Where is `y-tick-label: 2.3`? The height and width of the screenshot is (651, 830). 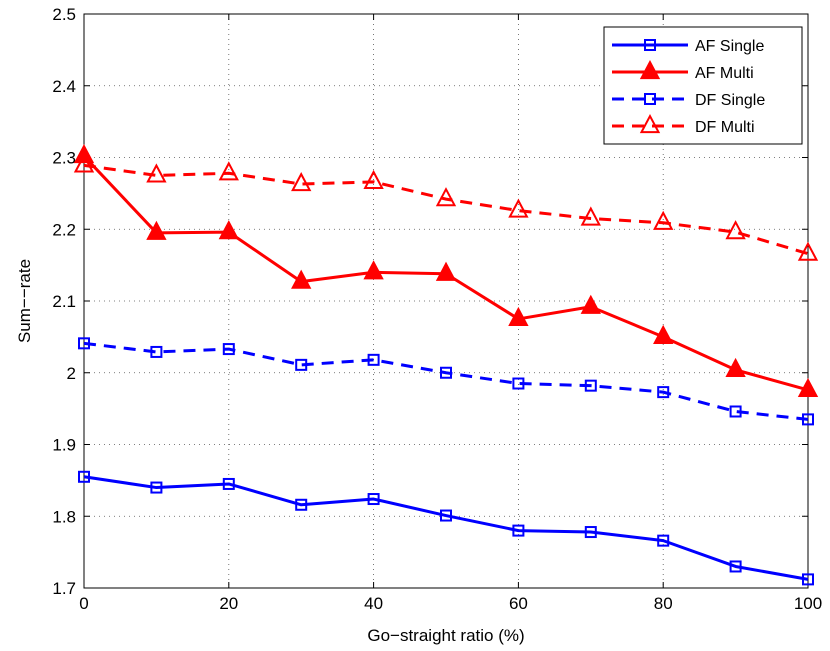 y-tick-label: 2.3 is located at coordinates (64, 158).